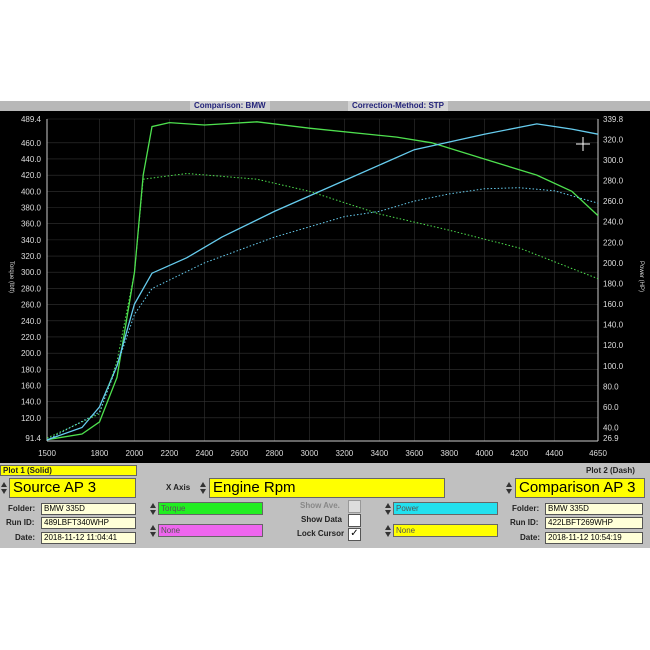 This screenshot has height=650, width=650. What do you see at coordinates (205, 453) in the screenshot?
I see `x-tick-label: 2400` at bounding box center [205, 453].